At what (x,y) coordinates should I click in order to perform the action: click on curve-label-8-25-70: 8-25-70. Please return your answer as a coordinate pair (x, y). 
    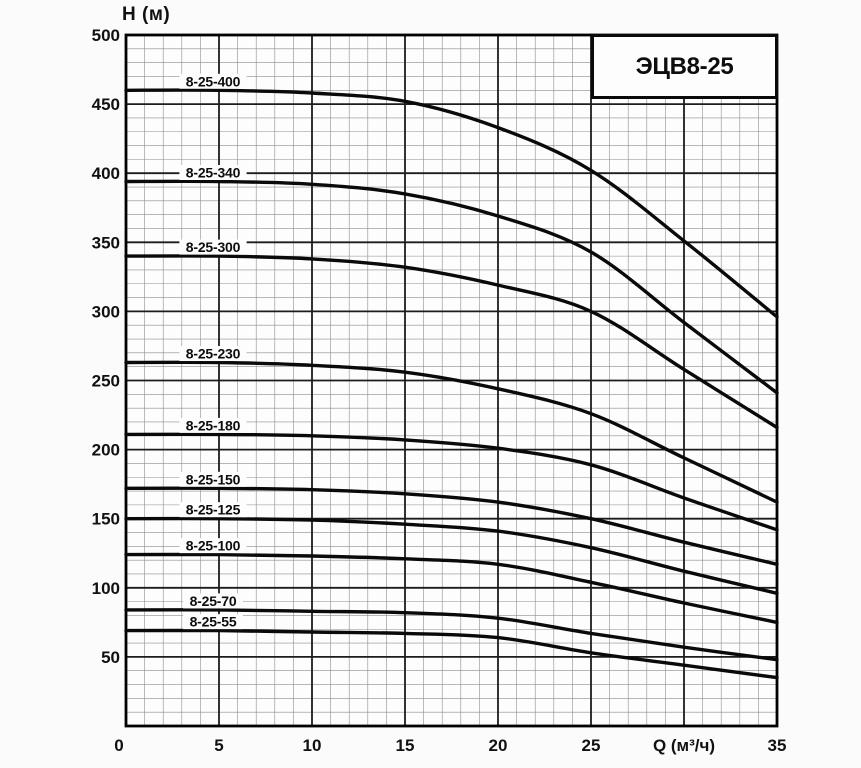
    Looking at the image, I should click on (213, 601).